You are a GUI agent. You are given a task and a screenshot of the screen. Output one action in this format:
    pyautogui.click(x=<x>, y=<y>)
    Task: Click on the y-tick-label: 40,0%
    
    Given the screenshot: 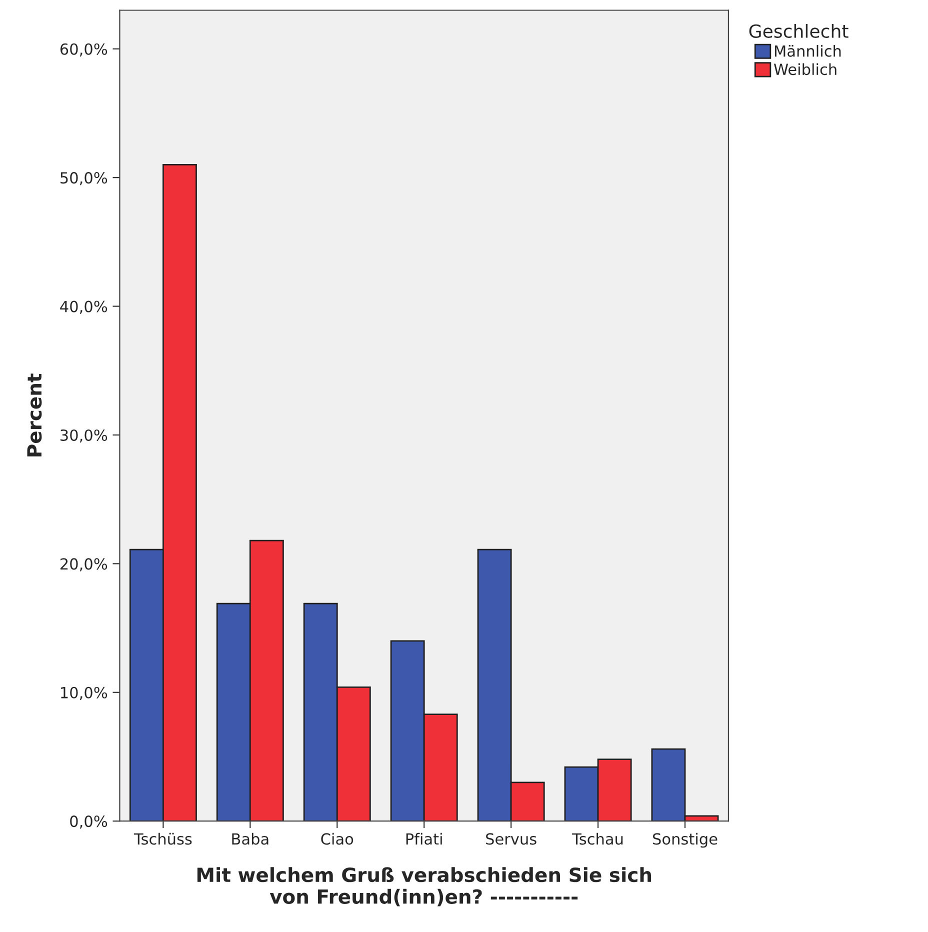 What is the action you would take?
    pyautogui.click(x=84, y=307)
    